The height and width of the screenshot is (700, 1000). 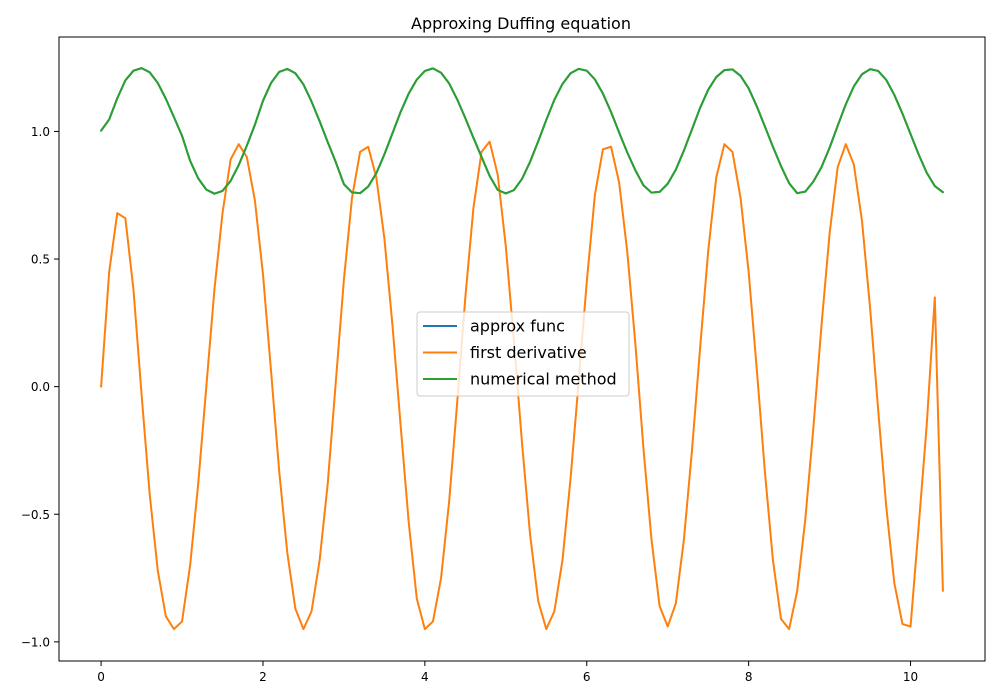 What do you see at coordinates (517, 326) in the screenshot?
I see `legend-label: approx func` at bounding box center [517, 326].